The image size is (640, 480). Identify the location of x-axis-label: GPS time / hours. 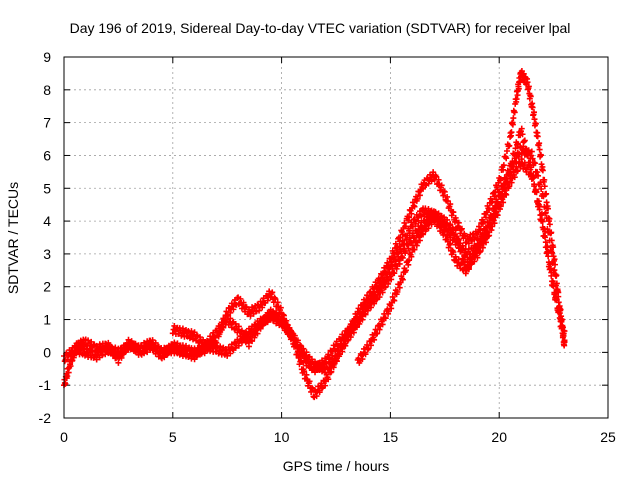
(336, 466).